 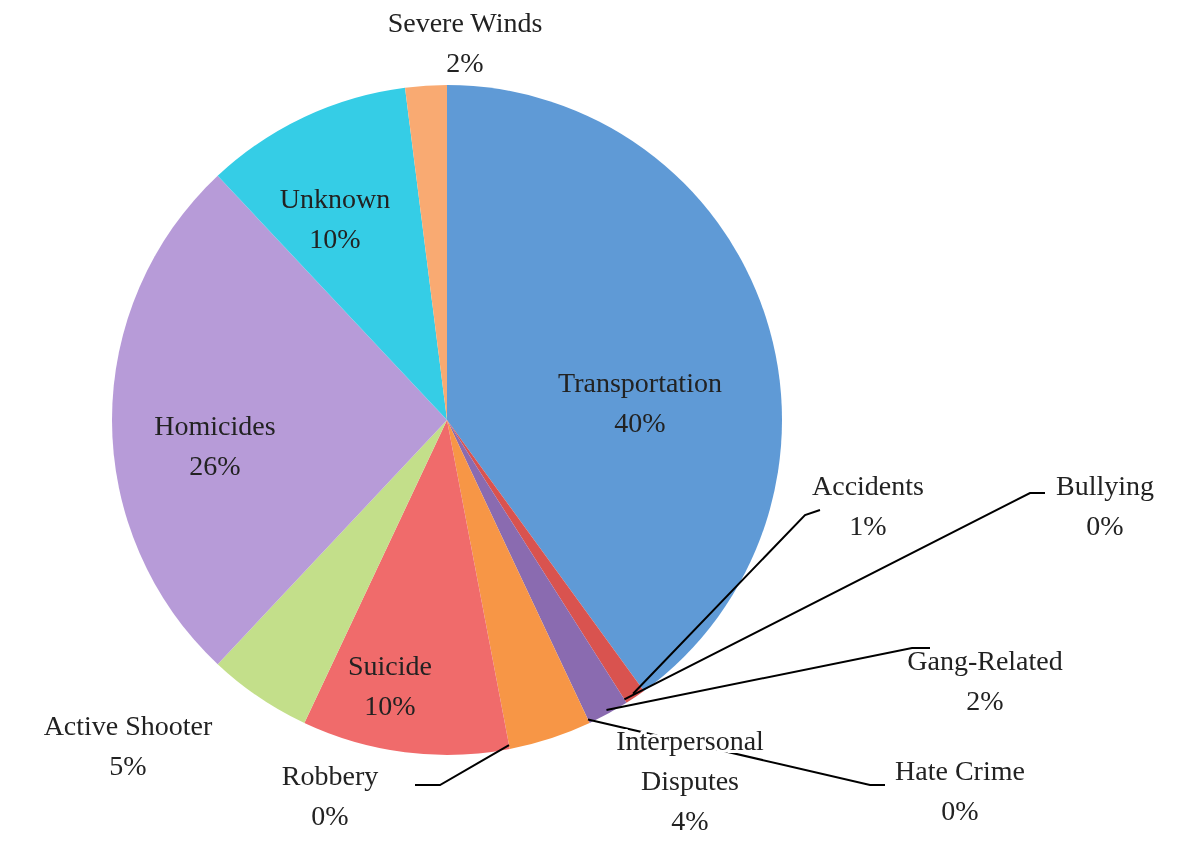 I want to click on legend-label: Robbery, so click(x=330, y=775).